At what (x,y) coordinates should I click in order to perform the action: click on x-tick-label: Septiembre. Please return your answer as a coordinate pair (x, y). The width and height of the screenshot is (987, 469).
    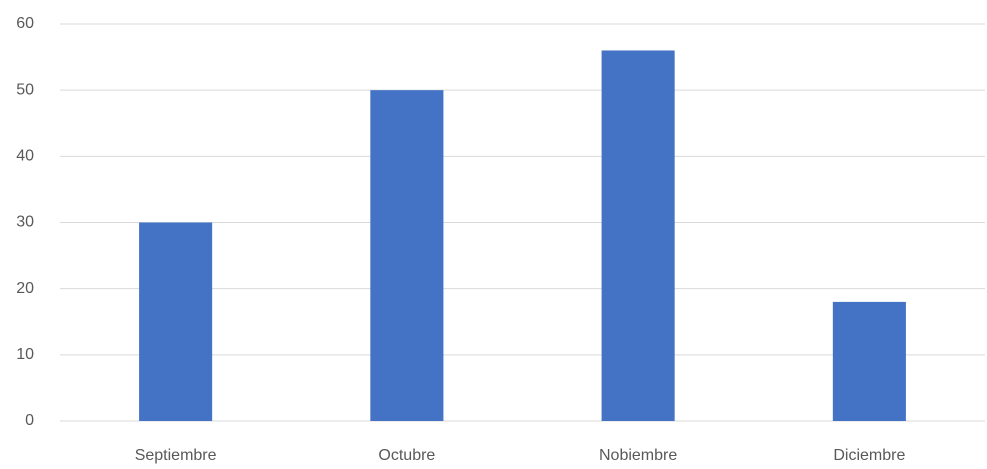
    Looking at the image, I should click on (176, 455).